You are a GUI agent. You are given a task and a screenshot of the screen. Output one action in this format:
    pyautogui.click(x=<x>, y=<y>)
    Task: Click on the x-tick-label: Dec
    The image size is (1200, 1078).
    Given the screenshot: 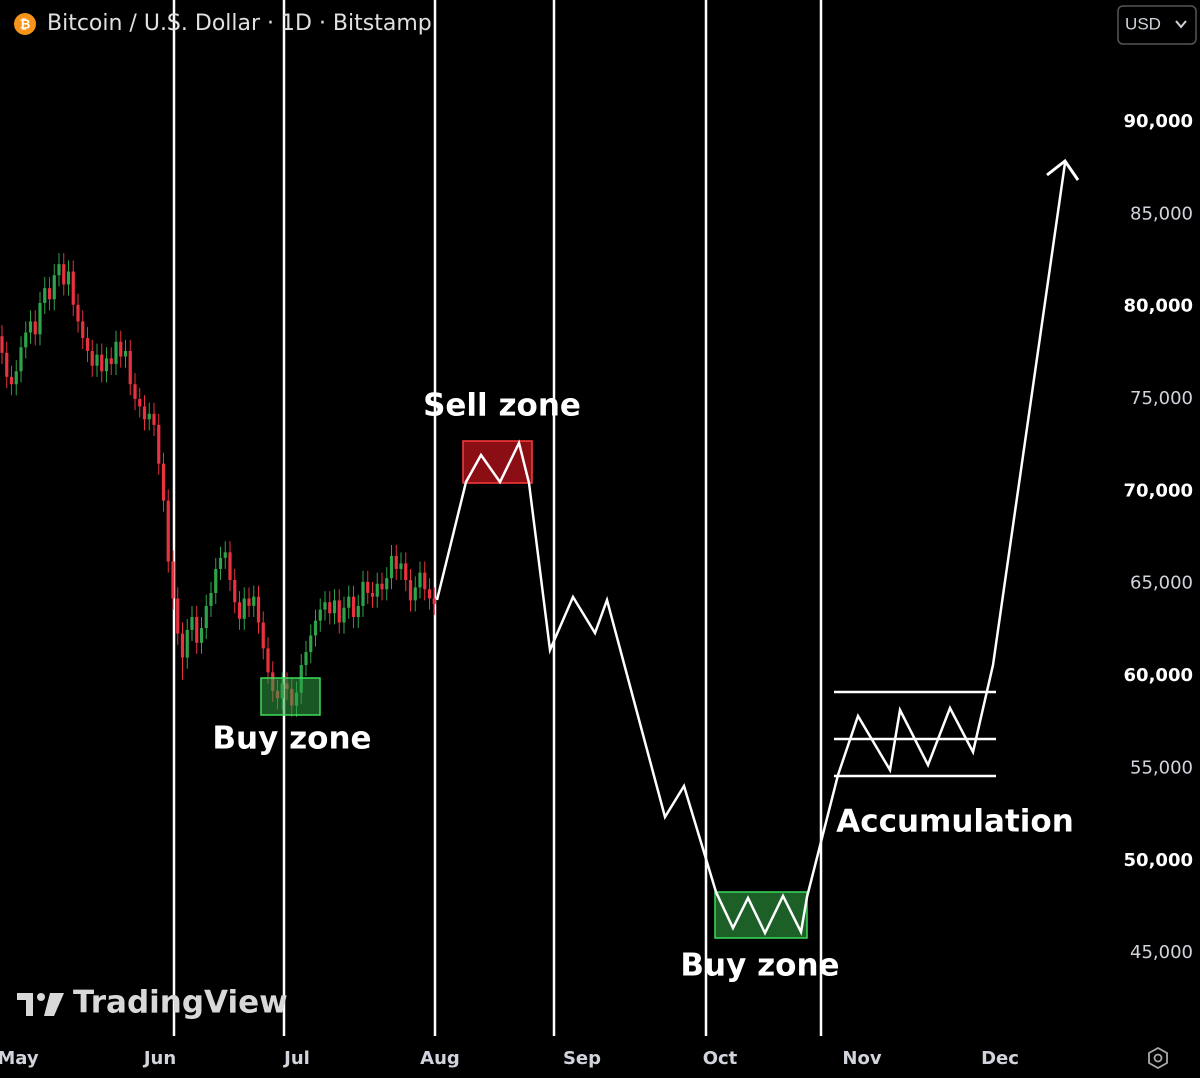 What is the action you would take?
    pyautogui.click(x=1000, y=1058)
    